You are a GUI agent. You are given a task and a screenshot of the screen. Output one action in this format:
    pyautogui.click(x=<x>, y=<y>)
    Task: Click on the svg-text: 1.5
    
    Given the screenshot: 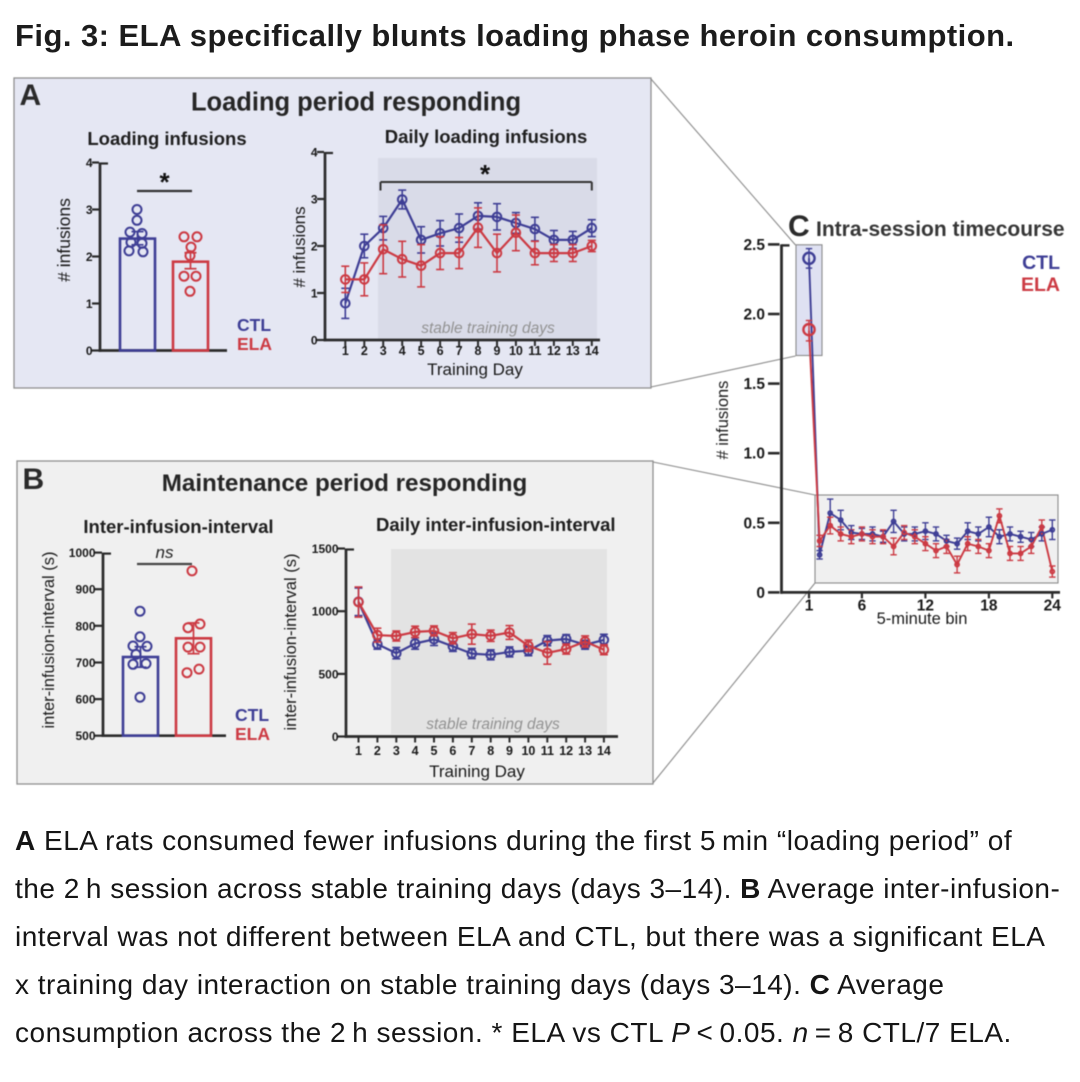 What is the action you would take?
    pyautogui.click(x=754, y=384)
    